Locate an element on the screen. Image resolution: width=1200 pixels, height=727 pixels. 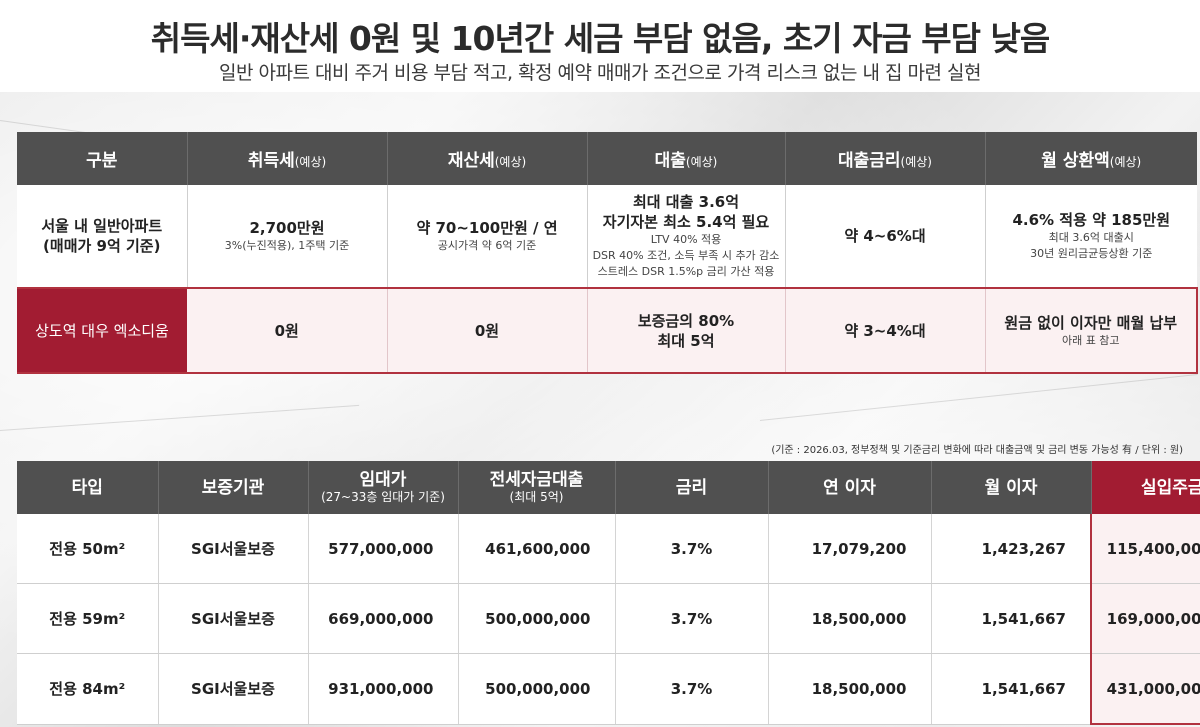
cell-rate-excideum: 약 3~4%대 is located at coordinates (885, 331).